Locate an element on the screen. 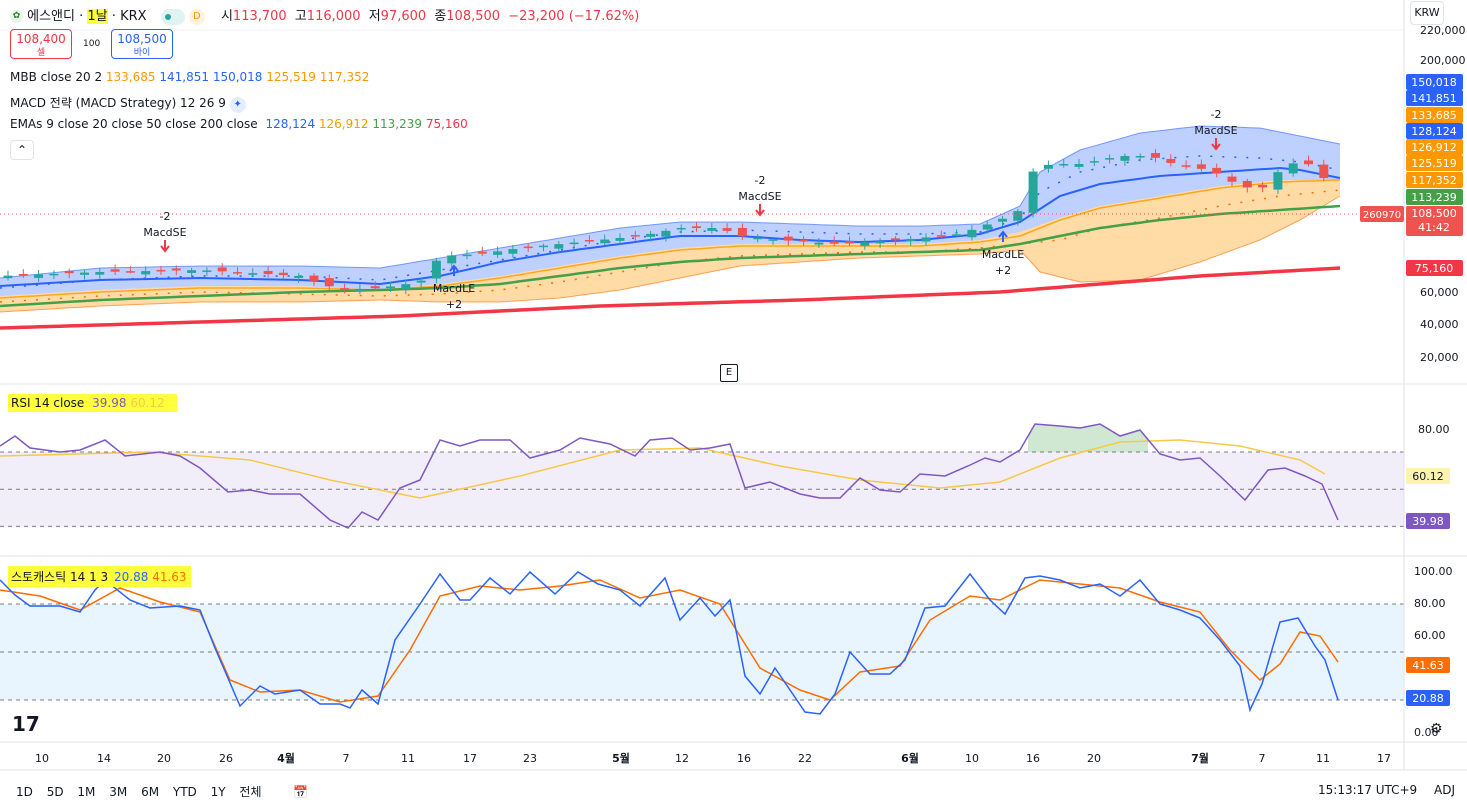  clock: 15:13:17 UTC+9 is located at coordinates (1368, 790).